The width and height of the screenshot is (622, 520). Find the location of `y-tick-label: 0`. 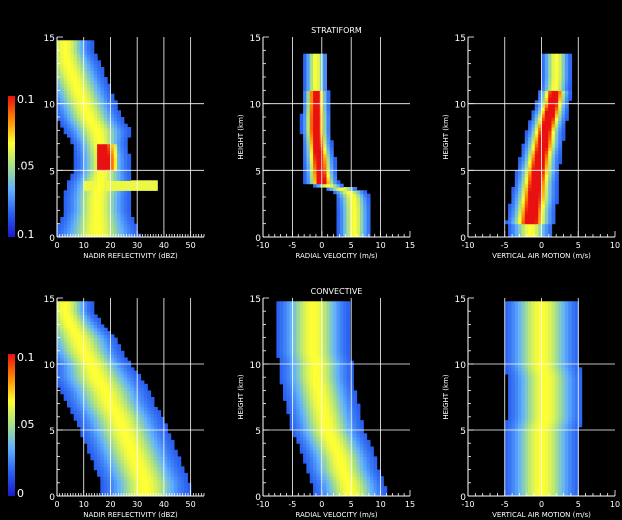

y-tick-label: 0 is located at coordinates (258, 239).